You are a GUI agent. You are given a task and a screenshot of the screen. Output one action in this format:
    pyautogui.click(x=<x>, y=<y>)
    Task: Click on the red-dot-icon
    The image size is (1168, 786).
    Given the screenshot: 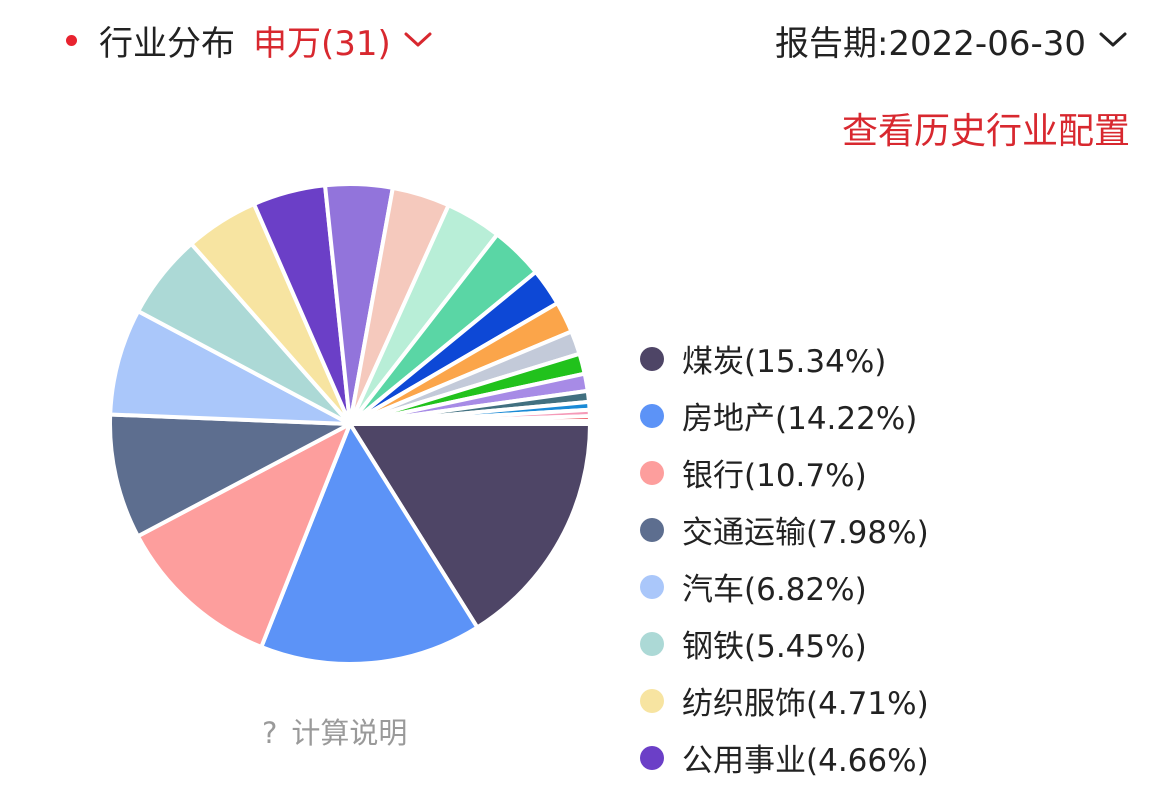 What is the action you would take?
    pyautogui.click(x=71, y=40)
    